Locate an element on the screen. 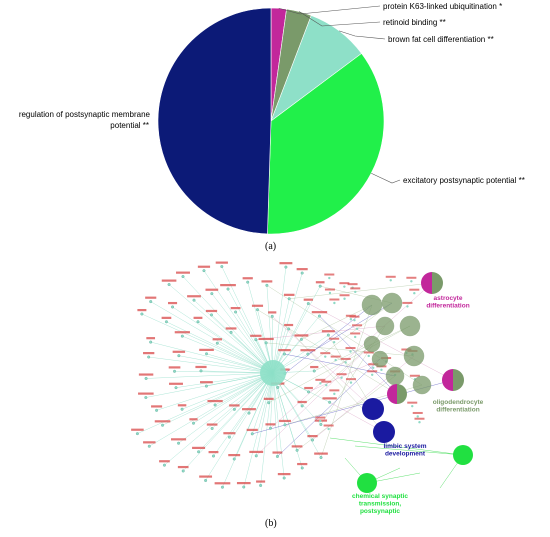  pie-slice-label: retinoid binding ** is located at coordinates (414, 22).